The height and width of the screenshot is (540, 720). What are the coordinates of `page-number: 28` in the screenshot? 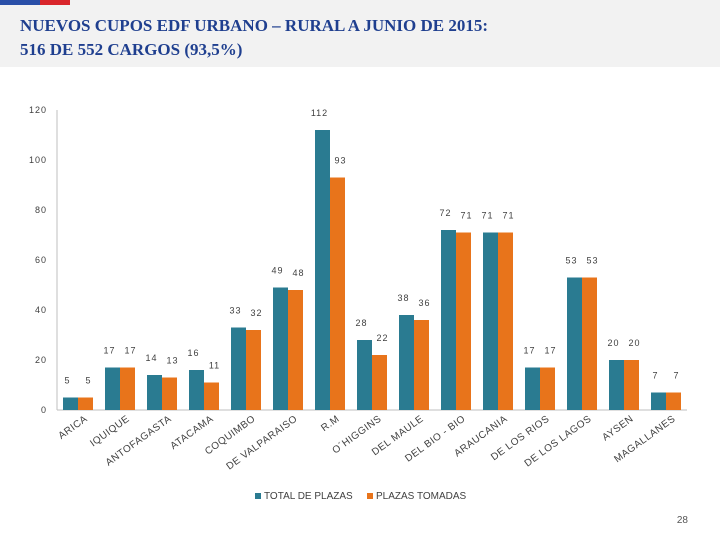 It's located at (682, 520).